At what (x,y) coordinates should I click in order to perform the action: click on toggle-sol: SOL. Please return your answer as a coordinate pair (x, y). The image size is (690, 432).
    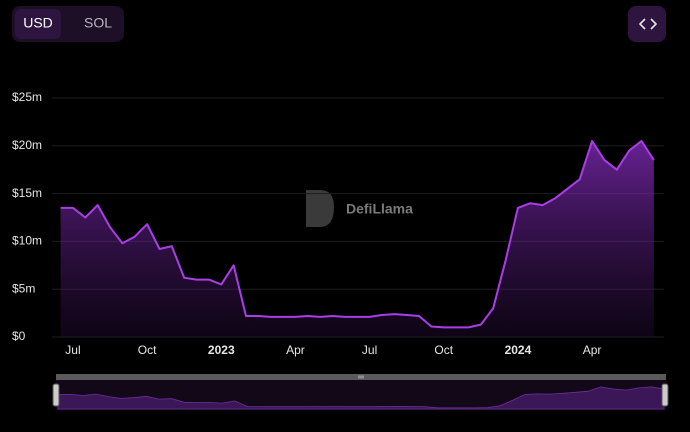
    Looking at the image, I should click on (98, 23).